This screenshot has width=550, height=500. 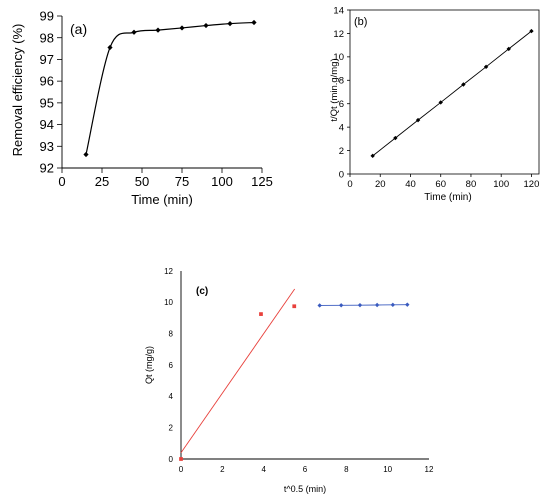 I want to click on panel-c-x-axis-title: t^0.5 (min), so click(x=305, y=489).